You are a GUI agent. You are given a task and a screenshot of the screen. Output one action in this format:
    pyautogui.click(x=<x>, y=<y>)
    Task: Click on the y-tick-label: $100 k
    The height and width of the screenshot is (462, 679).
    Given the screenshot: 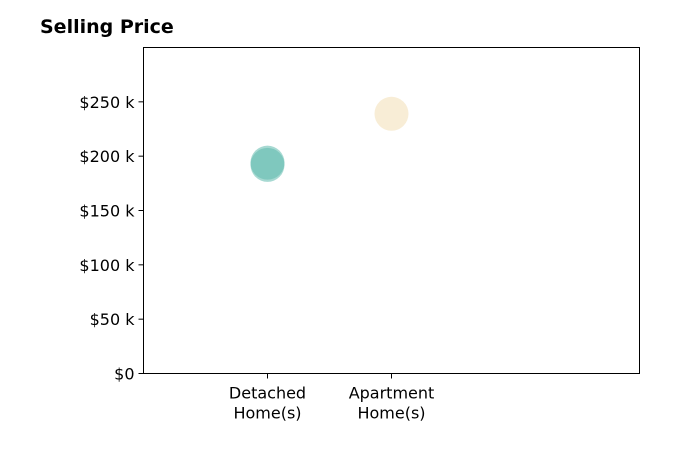 What is the action you would take?
    pyautogui.click(x=107, y=265)
    